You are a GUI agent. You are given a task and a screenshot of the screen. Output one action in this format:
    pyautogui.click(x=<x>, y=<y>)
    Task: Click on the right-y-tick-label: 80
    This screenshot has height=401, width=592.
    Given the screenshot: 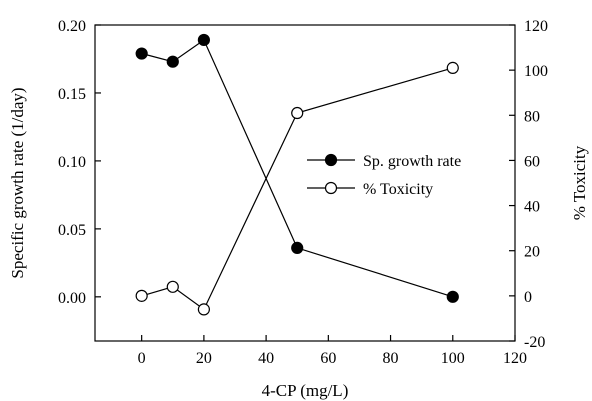 What is the action you would take?
    pyautogui.click(x=532, y=116)
    